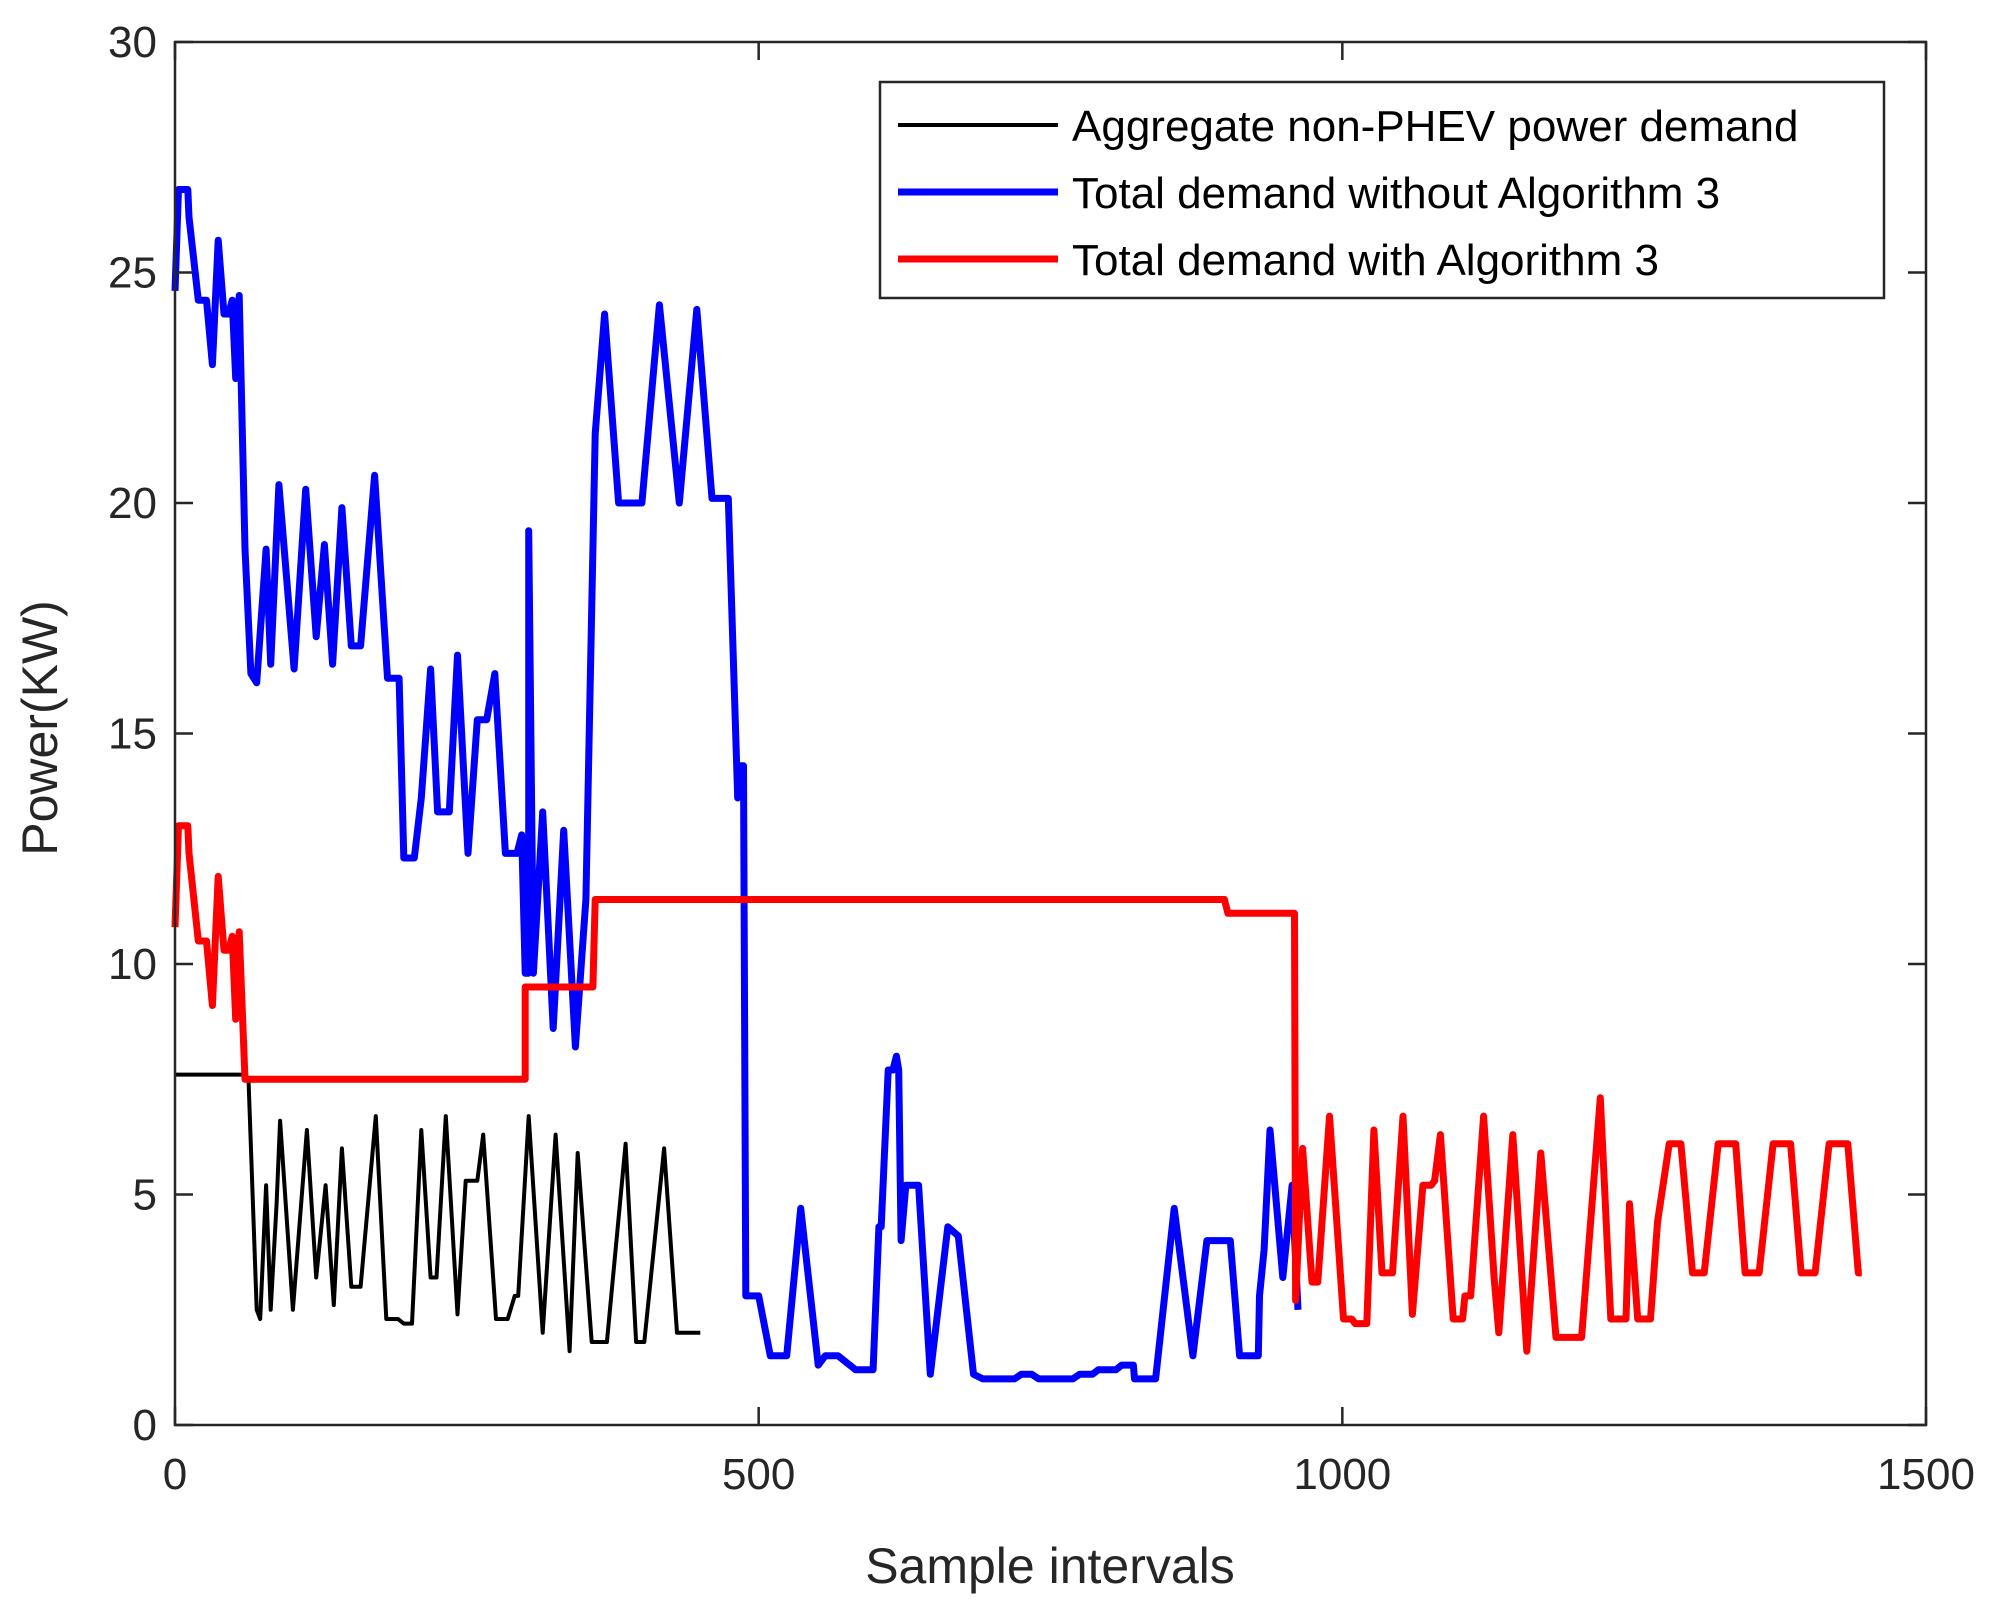  I want to click on y-tick-label: 20, so click(132, 503).